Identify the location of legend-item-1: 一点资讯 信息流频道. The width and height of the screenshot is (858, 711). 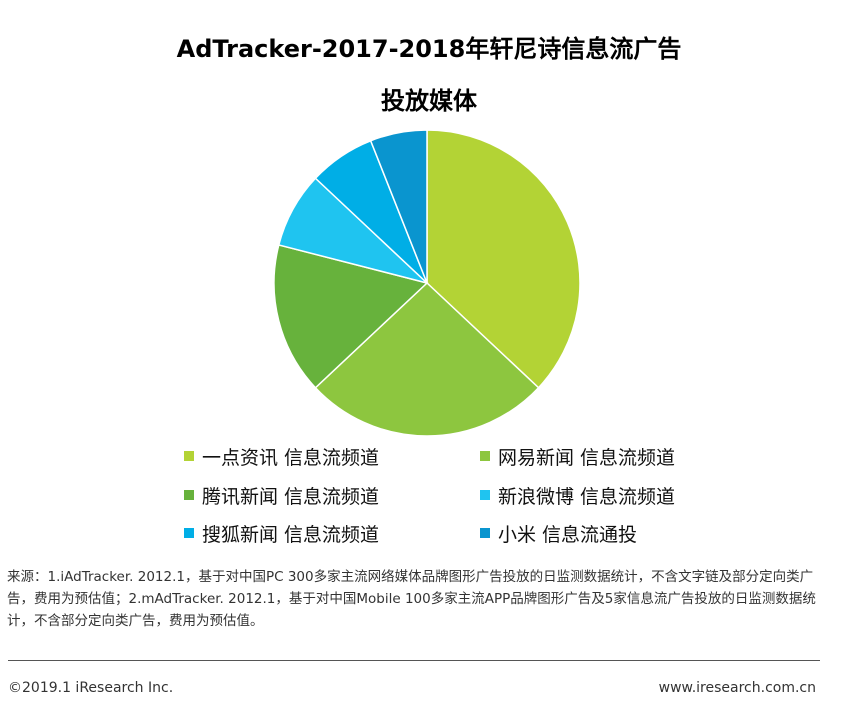
(281, 456).